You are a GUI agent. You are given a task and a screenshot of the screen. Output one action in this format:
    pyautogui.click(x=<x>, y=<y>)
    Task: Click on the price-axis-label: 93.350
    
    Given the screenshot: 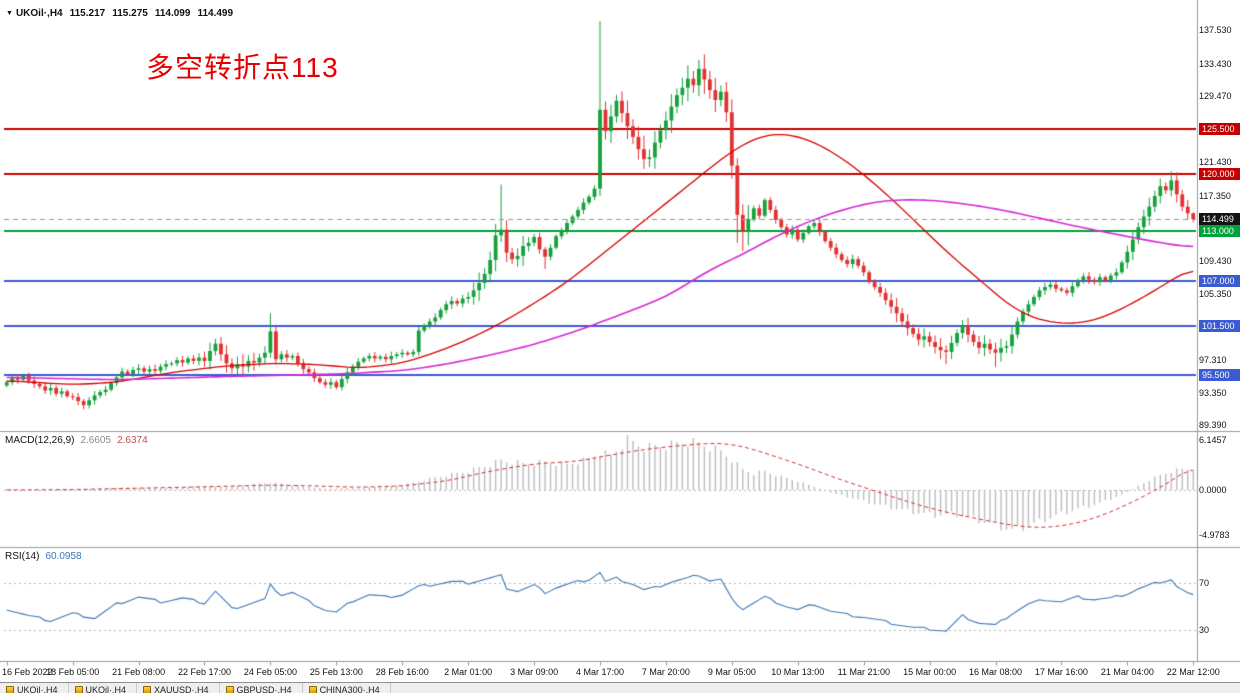 What is the action you would take?
    pyautogui.click(x=1213, y=392)
    